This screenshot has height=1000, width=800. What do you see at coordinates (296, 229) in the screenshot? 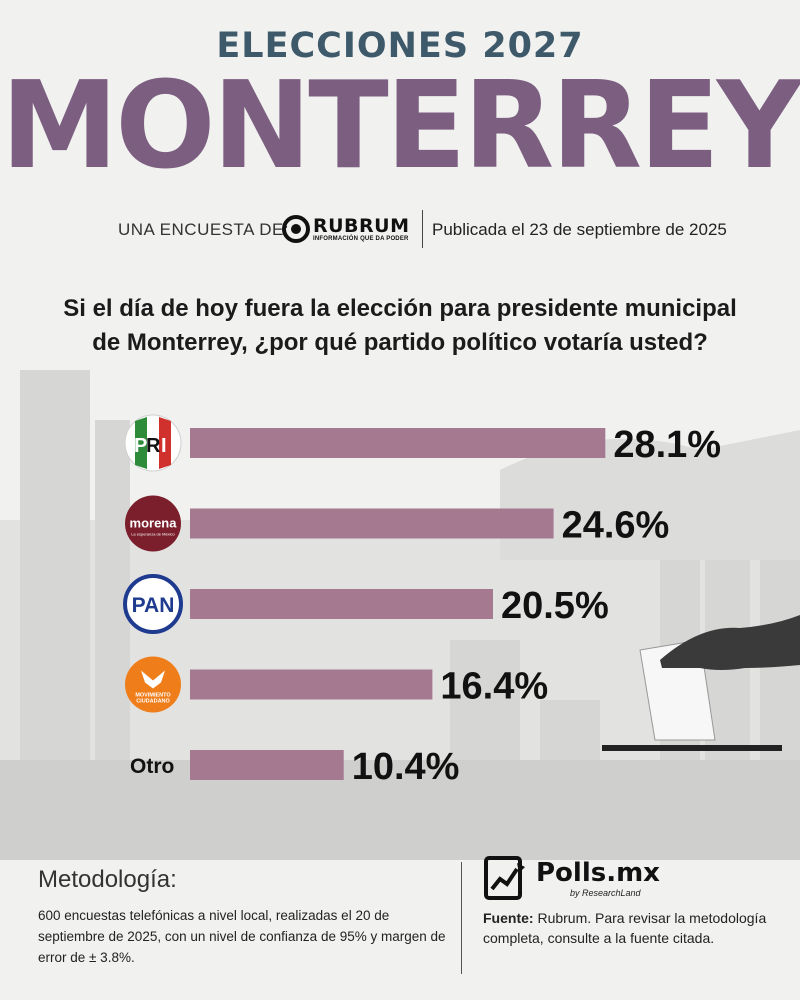
I see `rubrum-logo-icon` at bounding box center [296, 229].